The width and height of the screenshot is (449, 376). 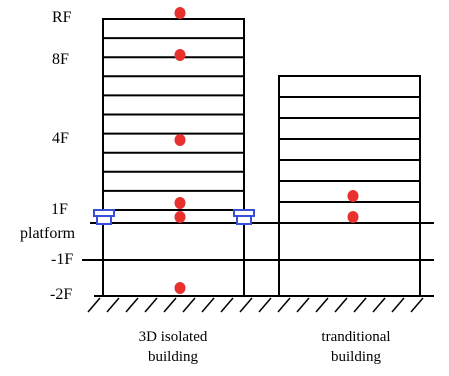 I want to click on floor-label-8f: 8F, so click(x=60, y=59).